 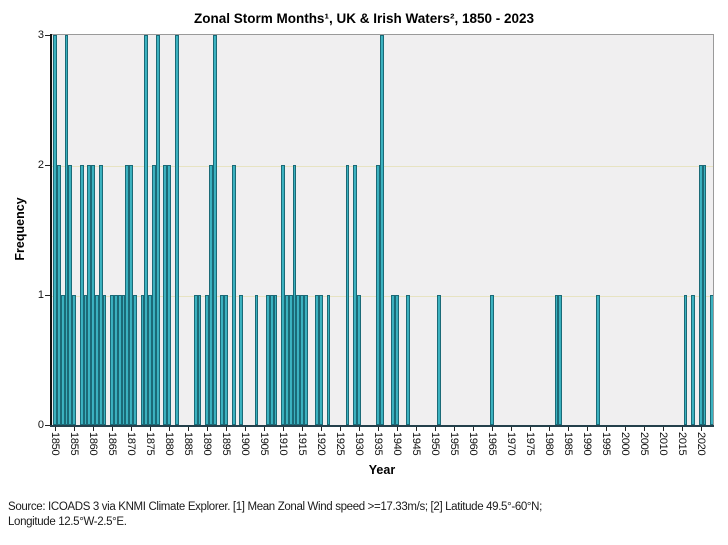 What do you see at coordinates (226, 444) in the screenshot?
I see `x-tick-label-1895: 1895` at bounding box center [226, 444].